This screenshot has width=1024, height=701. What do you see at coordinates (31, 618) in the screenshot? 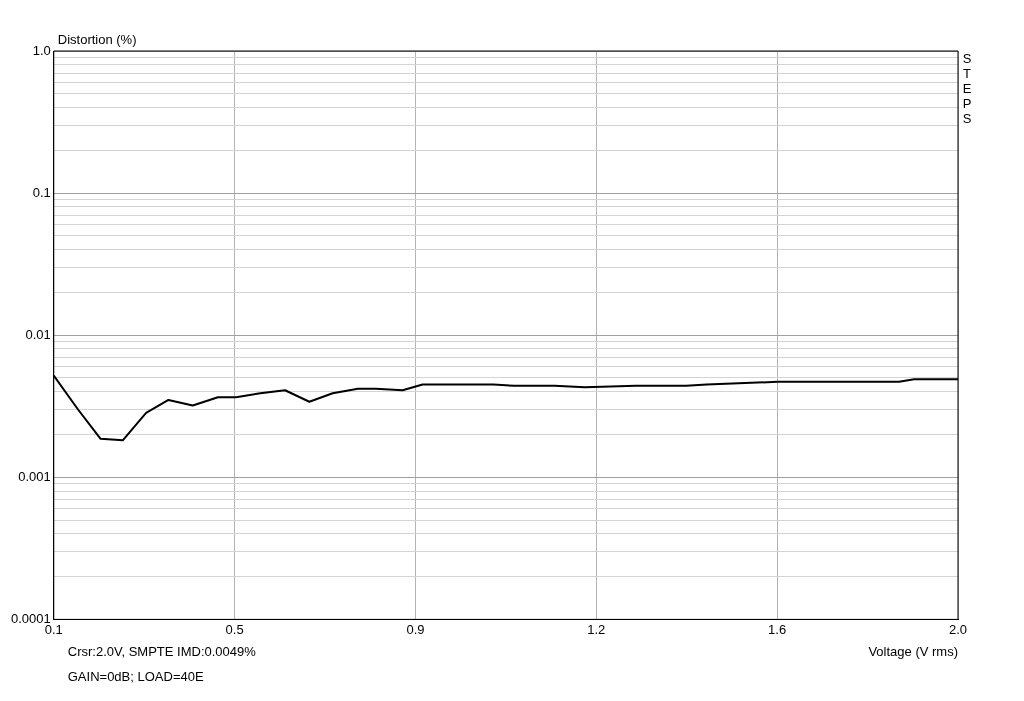
I see `y-tick-label: 0.0001` at bounding box center [31, 618].